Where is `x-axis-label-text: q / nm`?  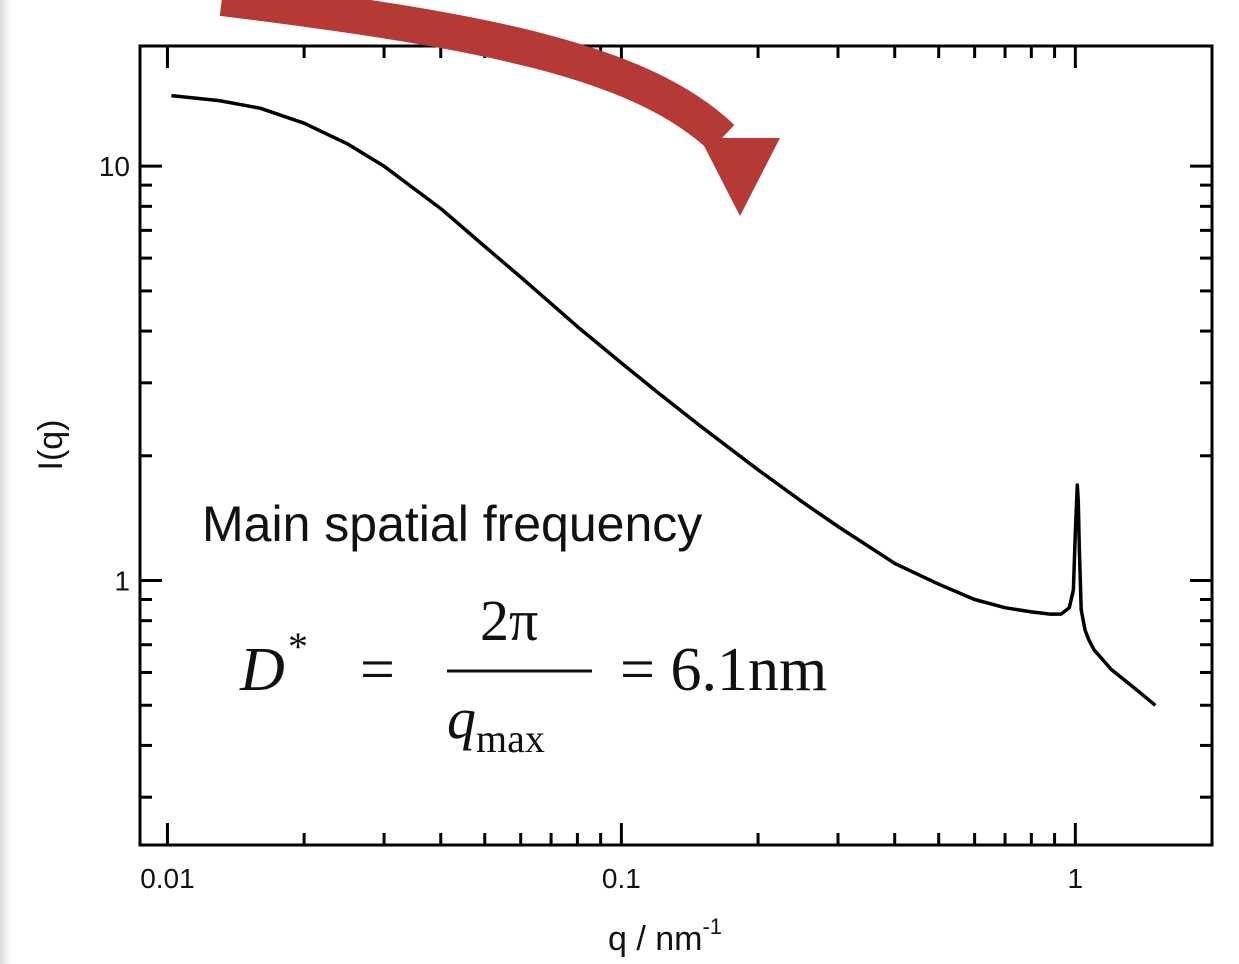
x-axis-label-text: q / nm is located at coordinates (655, 939).